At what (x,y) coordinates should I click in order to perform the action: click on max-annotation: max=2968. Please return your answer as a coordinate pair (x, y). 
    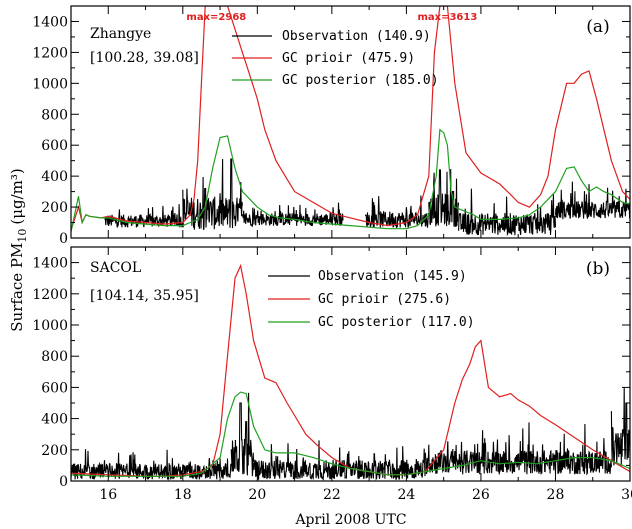
    Looking at the image, I should click on (216, 17).